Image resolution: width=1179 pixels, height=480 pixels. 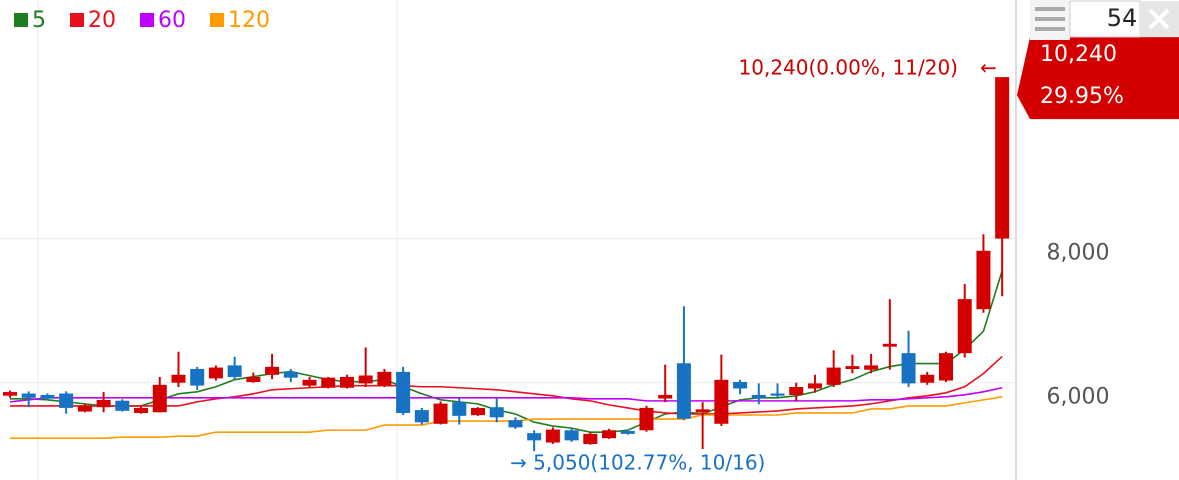 I want to click on toolbar: 54, so click(x=1104, y=20).